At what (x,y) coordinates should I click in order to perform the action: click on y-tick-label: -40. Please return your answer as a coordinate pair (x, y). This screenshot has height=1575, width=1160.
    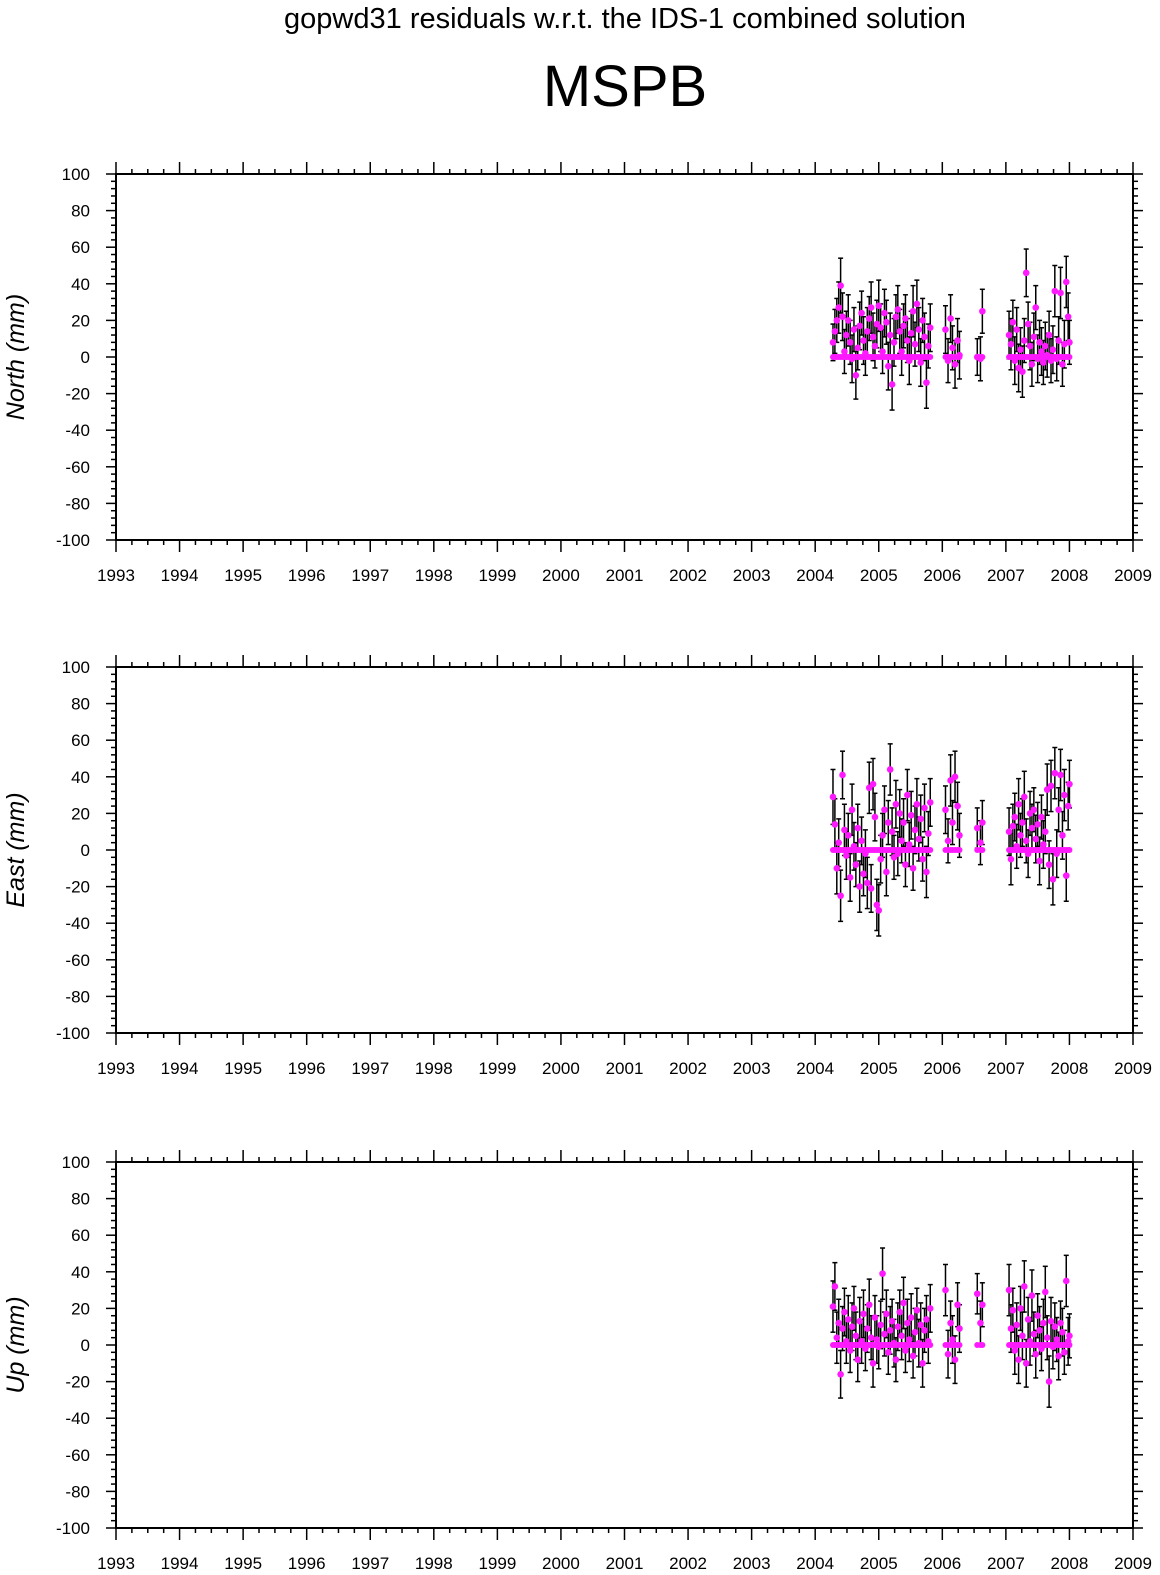
    Looking at the image, I should click on (77, 923).